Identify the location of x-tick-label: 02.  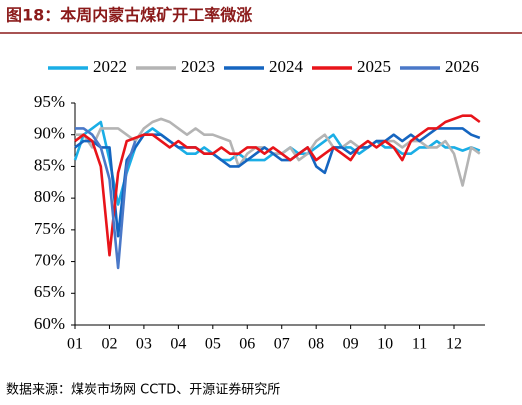
(109, 344).